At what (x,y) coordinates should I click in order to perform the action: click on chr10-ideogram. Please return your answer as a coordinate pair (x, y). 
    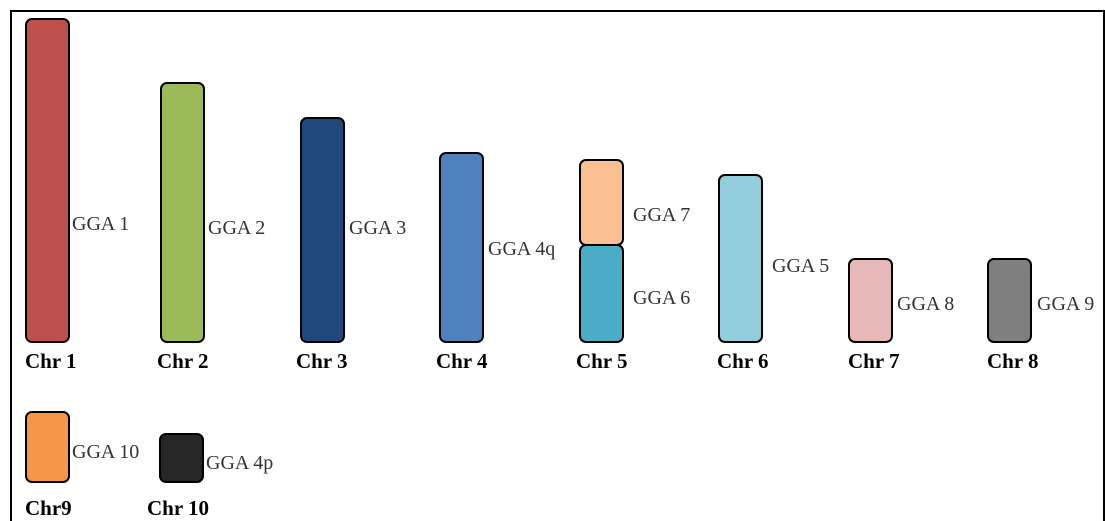
    Looking at the image, I should click on (181, 458).